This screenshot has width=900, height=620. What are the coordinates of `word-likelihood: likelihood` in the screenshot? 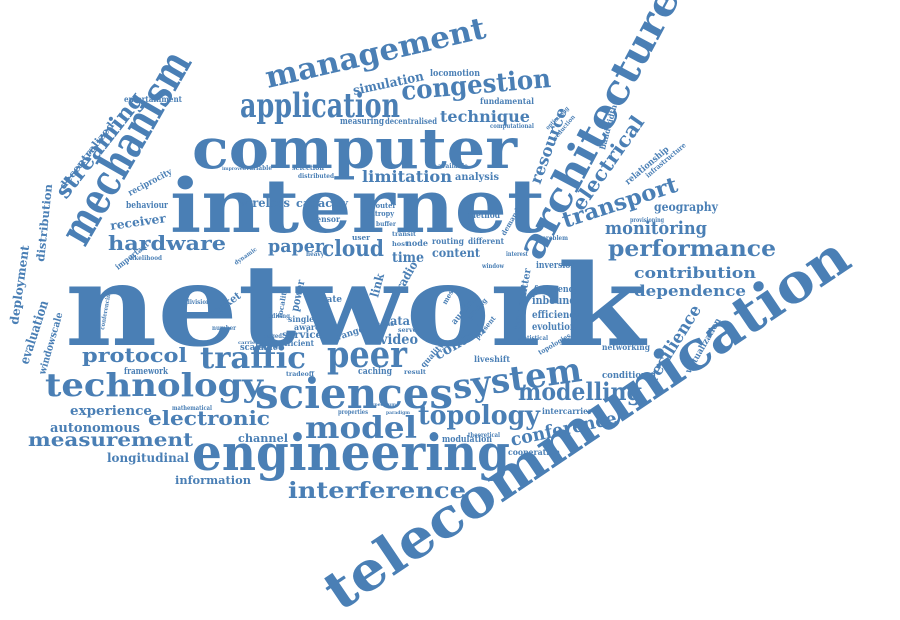 It's located at (146, 258).